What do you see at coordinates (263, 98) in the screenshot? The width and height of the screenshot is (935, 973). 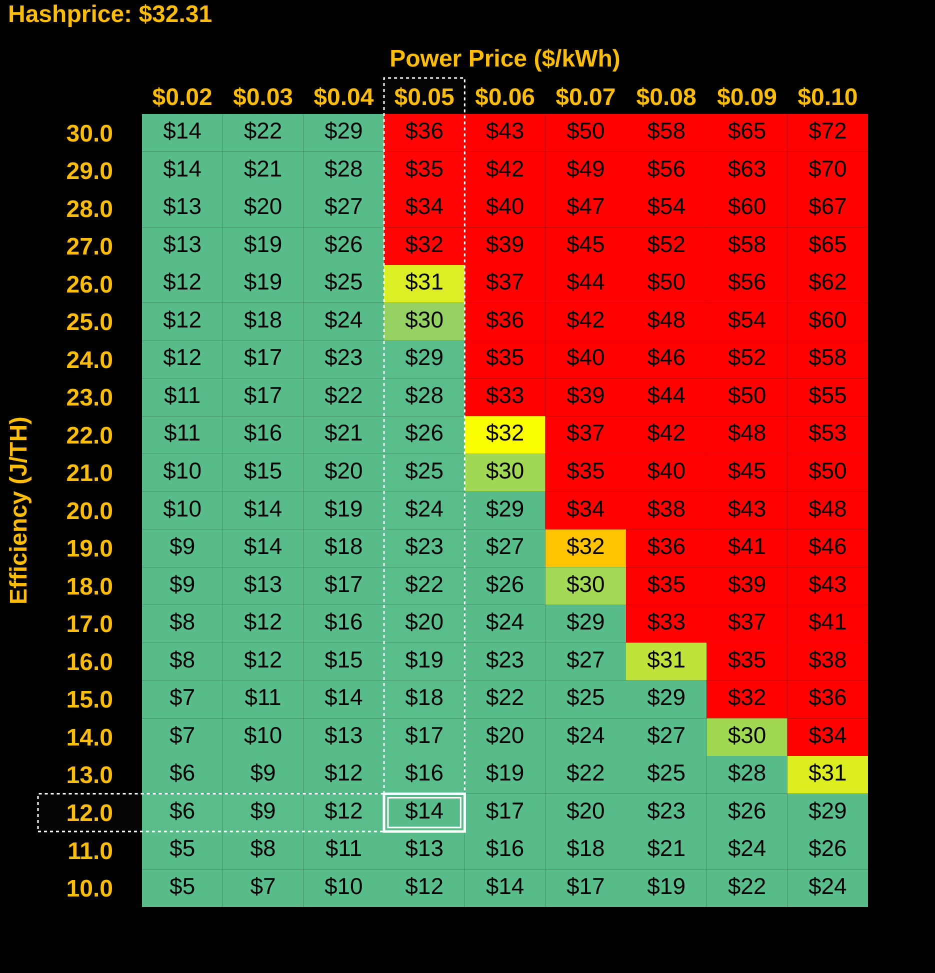 I see `x-tick-label: $0.03` at bounding box center [263, 98].